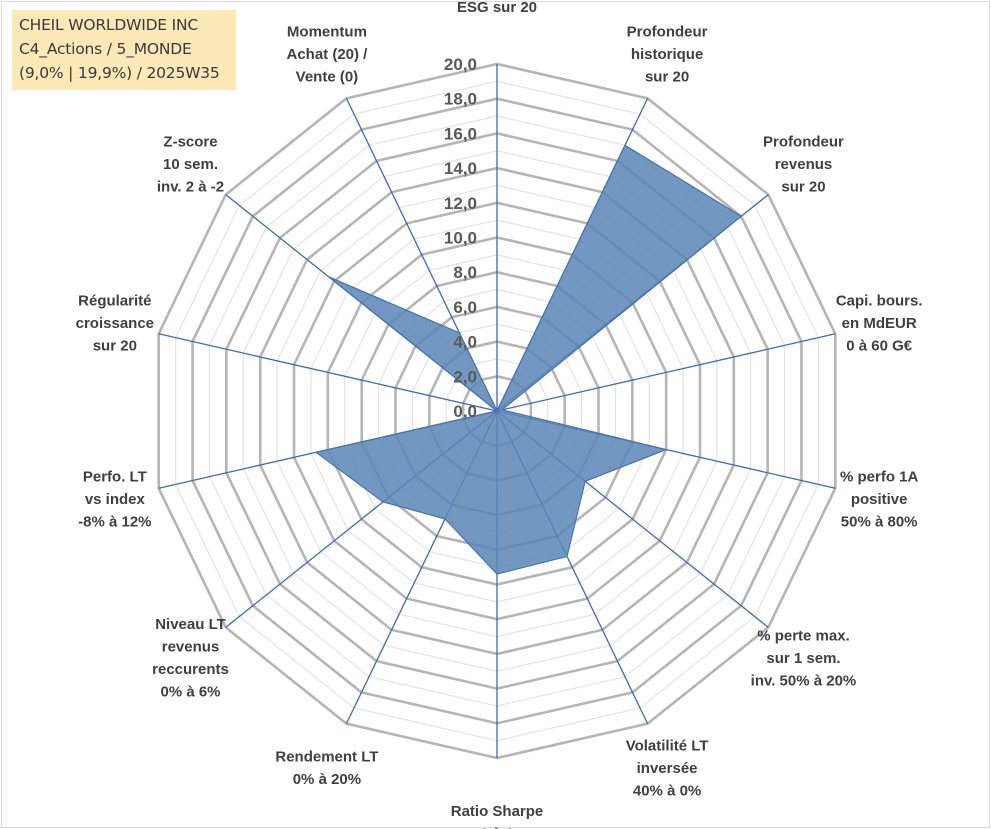  Describe the element at coordinates (460, 203) in the screenshot. I see `tick-label: 12,0` at that location.